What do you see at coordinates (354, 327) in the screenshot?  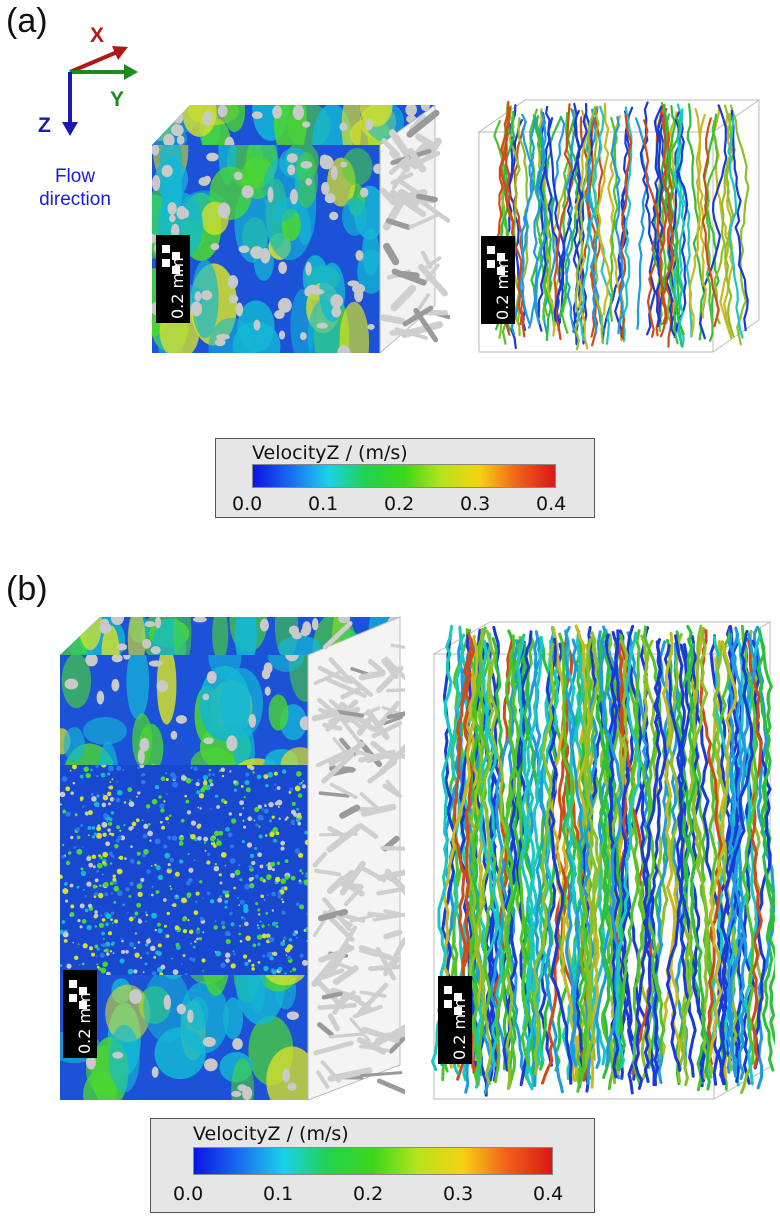 I see `velocity-patch` at bounding box center [354, 327].